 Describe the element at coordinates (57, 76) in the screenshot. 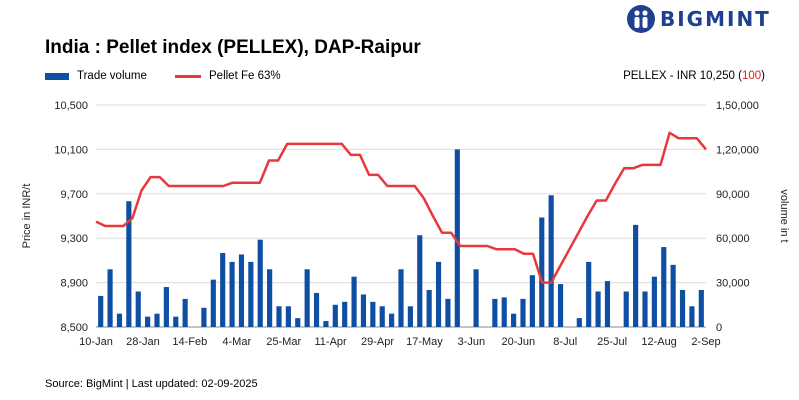

I see `legend-swatch-bar` at that location.